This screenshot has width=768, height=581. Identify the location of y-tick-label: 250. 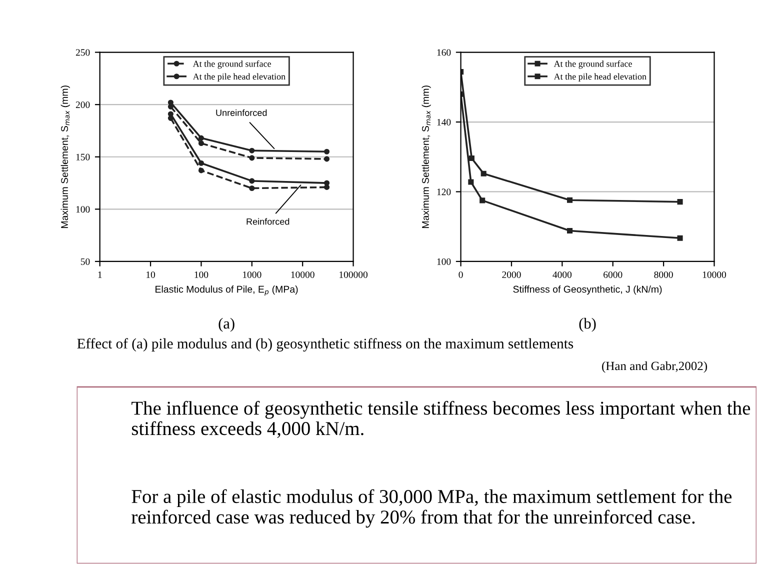
(83, 52).